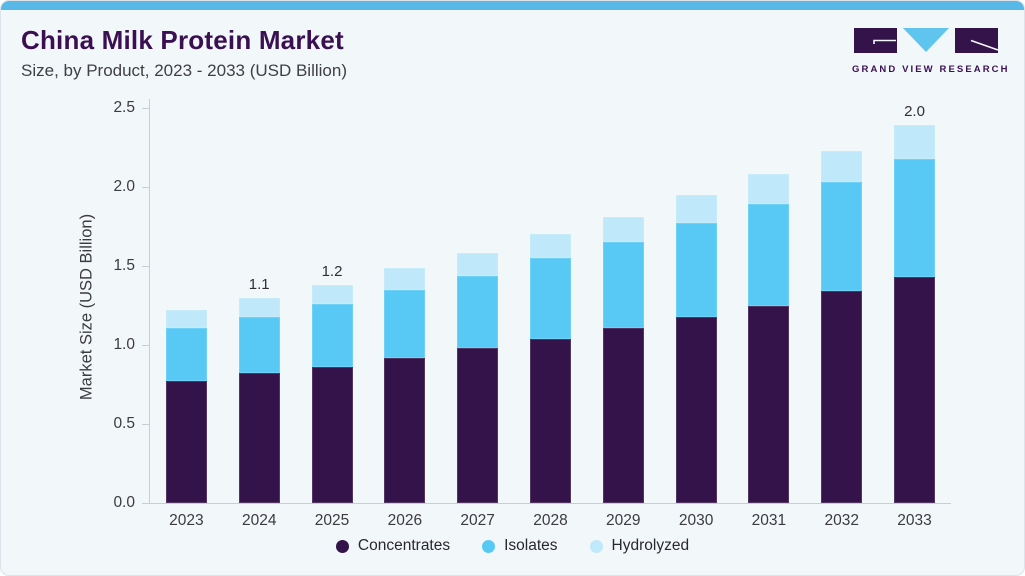  I want to click on bar-group-2025: 1.2 2025, so click(332, 310).